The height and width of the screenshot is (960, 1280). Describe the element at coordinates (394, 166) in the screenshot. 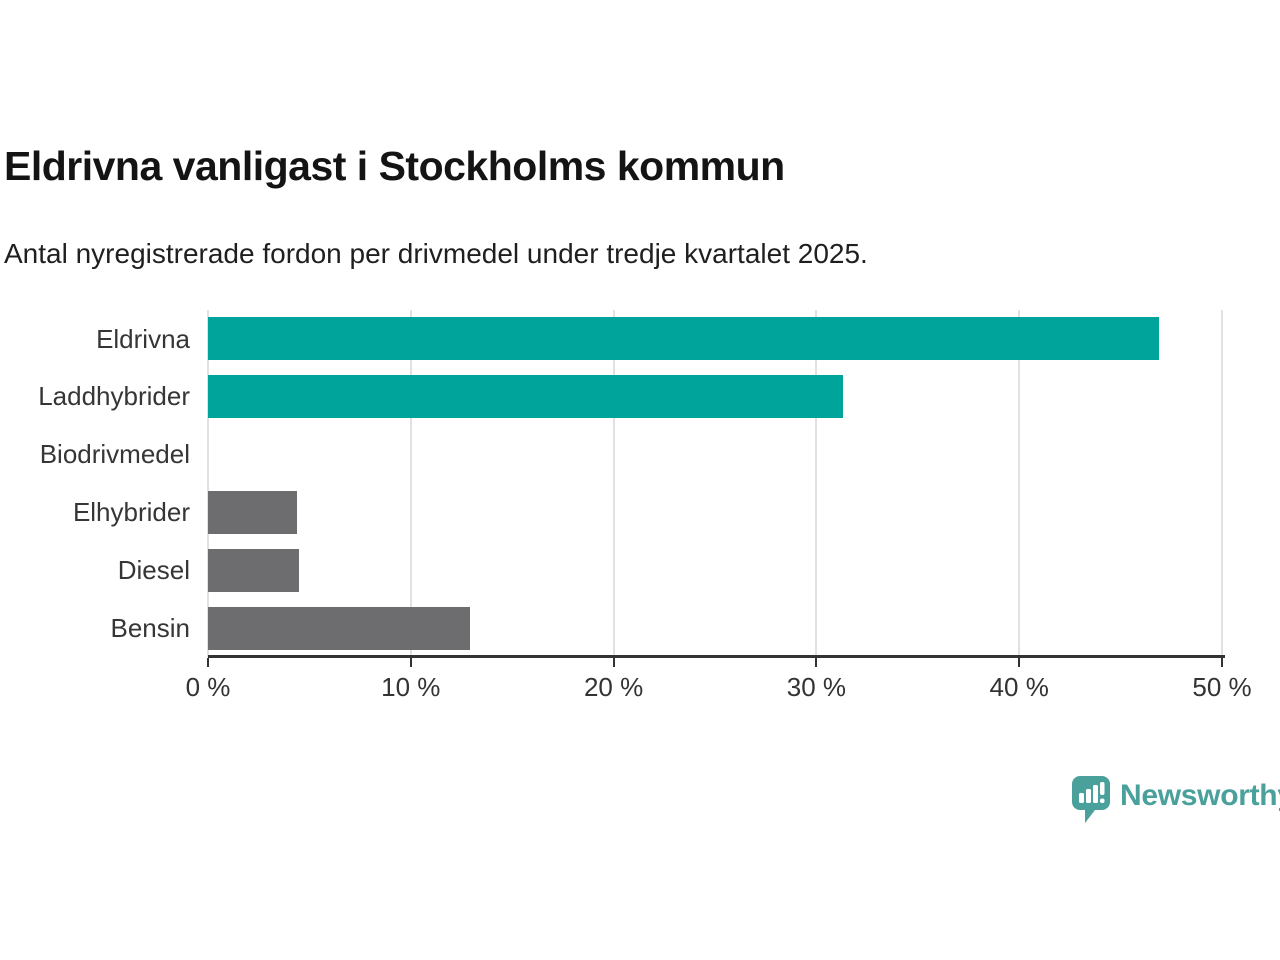

I see `page-title: Eldrivna vanligast i Stockholms kommun` at that location.